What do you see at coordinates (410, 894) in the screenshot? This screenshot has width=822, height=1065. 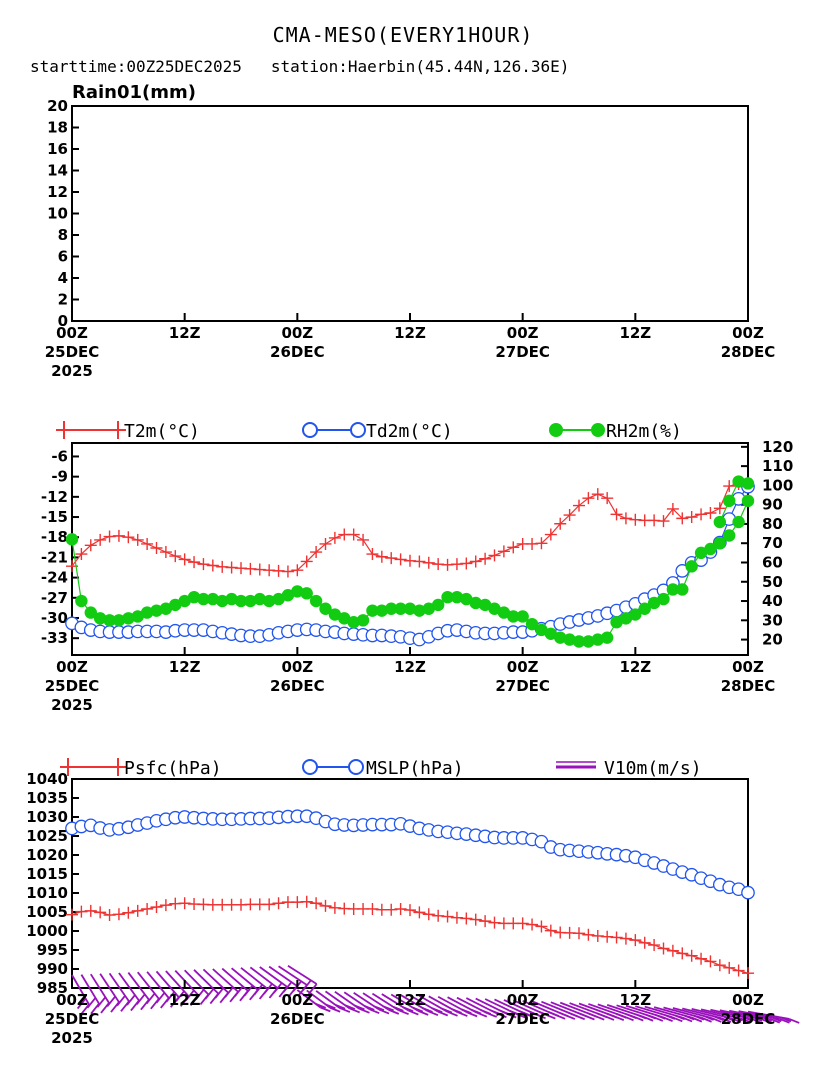 I see `pressure-series` at bounding box center [410, 894].